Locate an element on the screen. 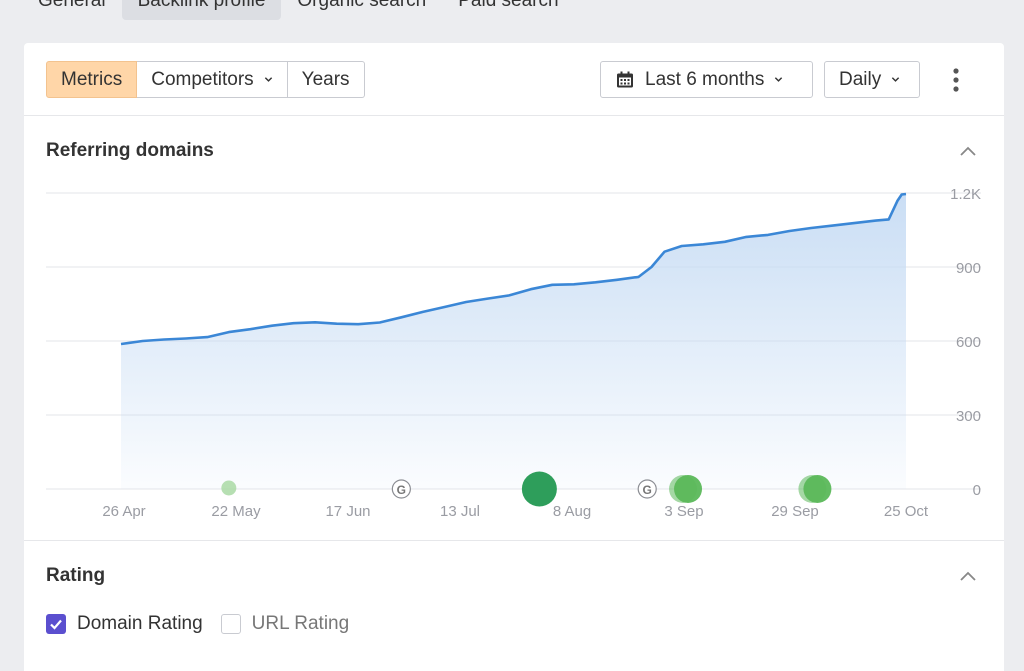  x-tick-label: 8 Aug is located at coordinates (572, 511).